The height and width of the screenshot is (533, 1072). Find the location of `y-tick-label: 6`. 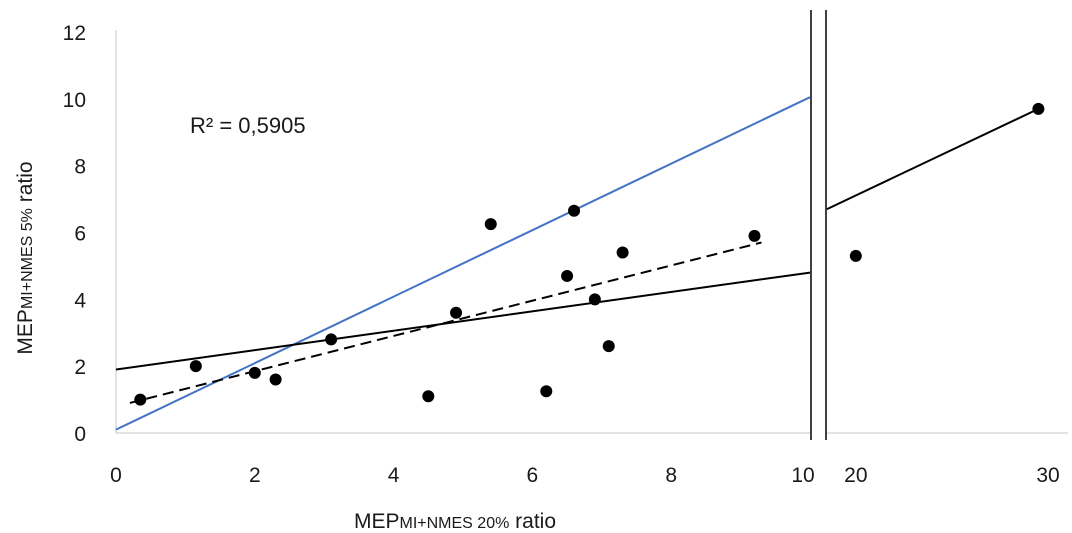

y-tick-label: 6 is located at coordinates (80, 234).